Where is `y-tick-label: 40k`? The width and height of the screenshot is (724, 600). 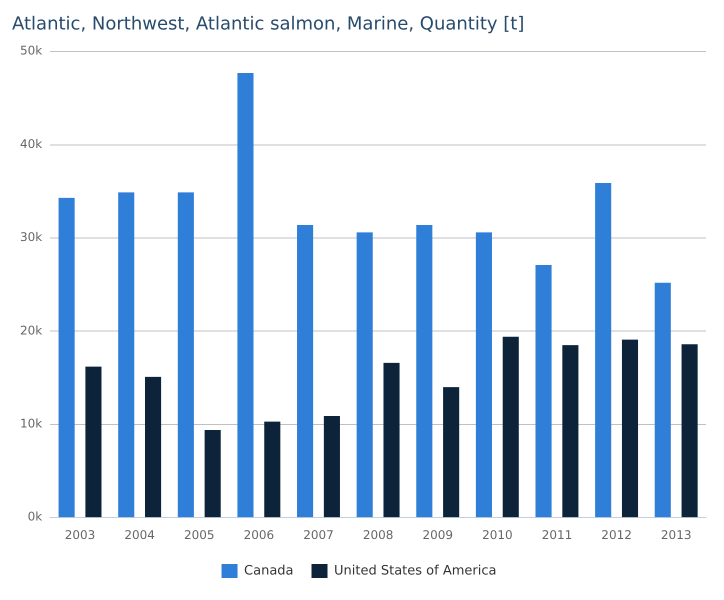 y-tick-label: 40k is located at coordinates (31, 143).